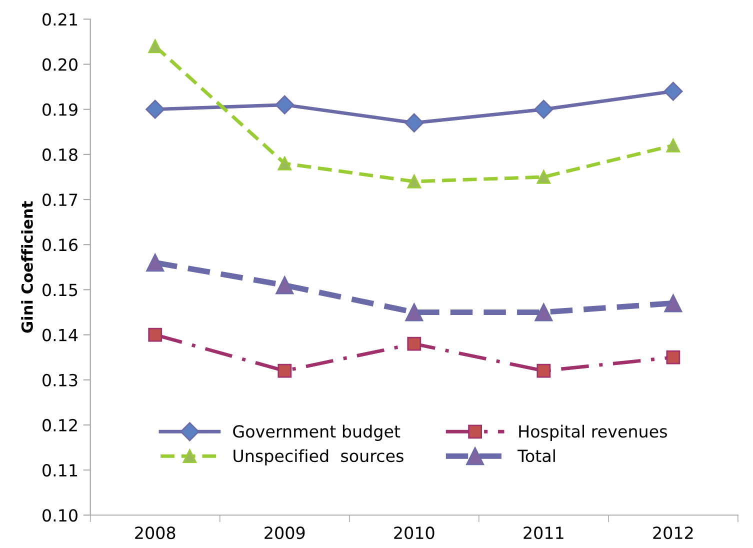 This screenshot has height=548, width=753. What do you see at coordinates (27, 267) in the screenshot?
I see `y-axis-title: Gini Coefficient` at bounding box center [27, 267].